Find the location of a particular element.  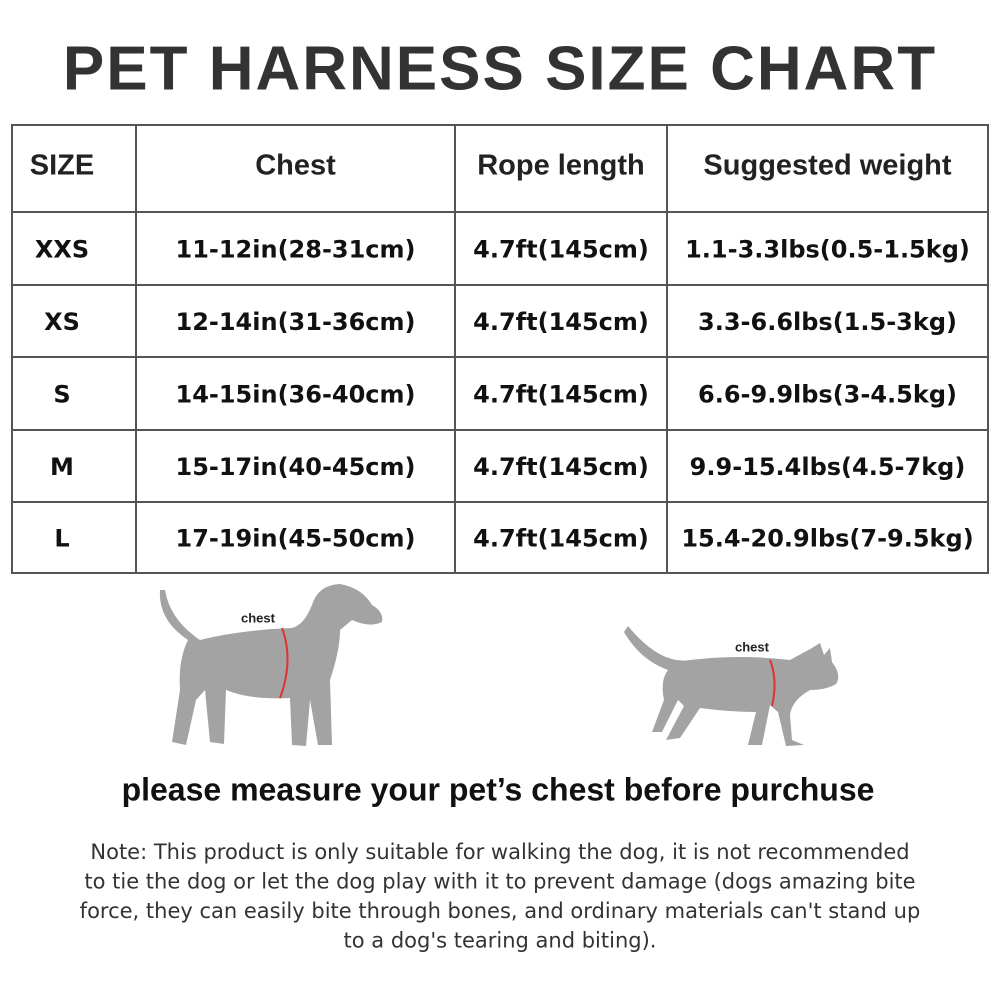

table-cell: 6.6-9.9lbs(3-4.5kg) is located at coordinates (827, 395).